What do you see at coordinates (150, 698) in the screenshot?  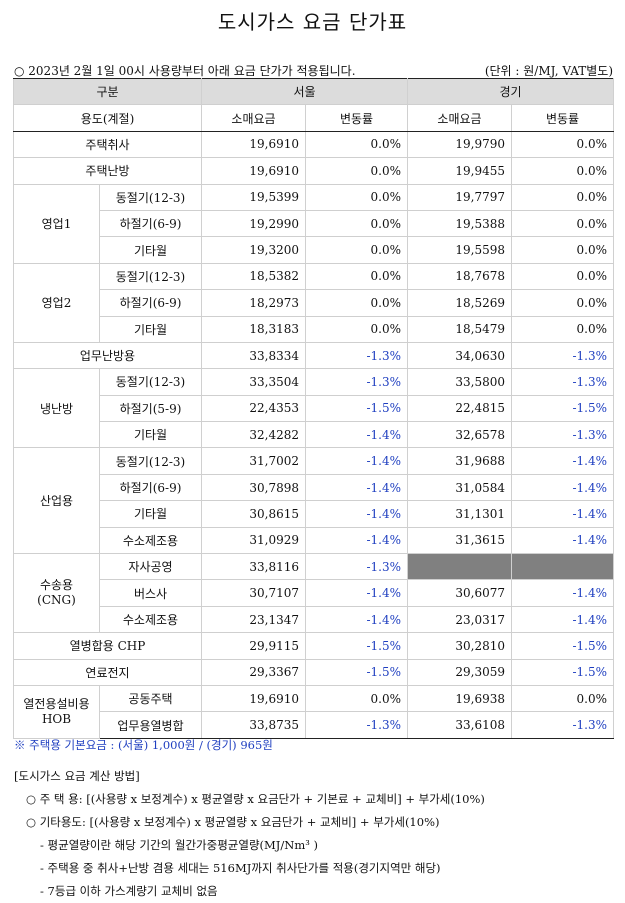 I see `season-label: 공동주택` at bounding box center [150, 698].